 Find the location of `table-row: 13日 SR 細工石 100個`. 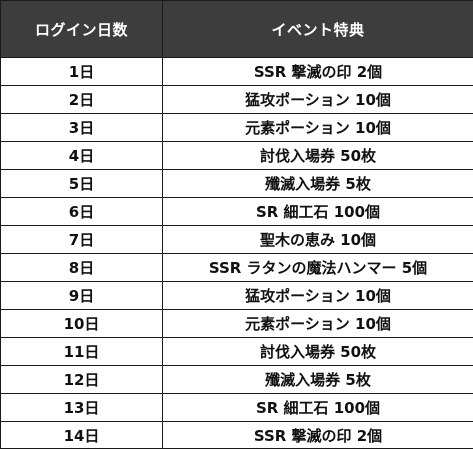

table-row: 13日 SR 細工石 100個 is located at coordinates (236, 407).